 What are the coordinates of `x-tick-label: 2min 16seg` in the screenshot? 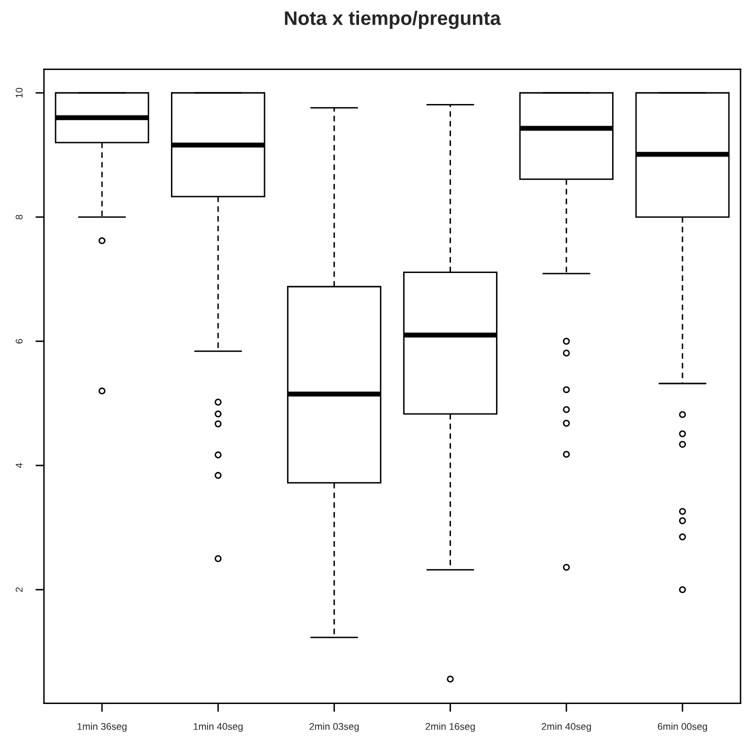 It's located at (450, 727).